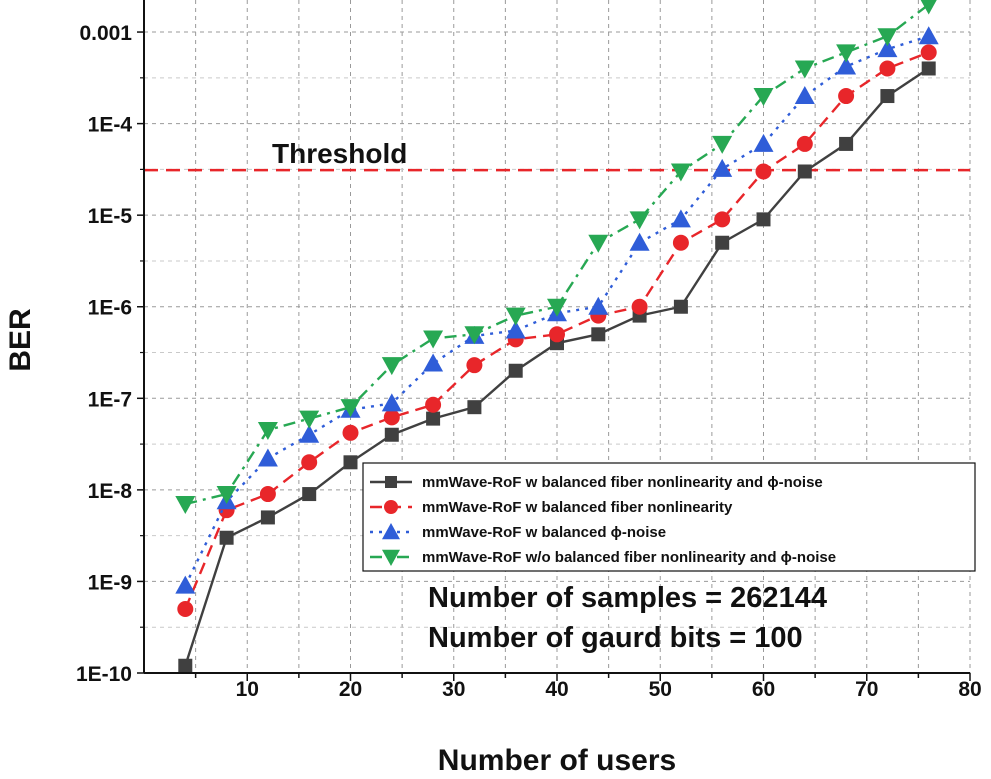 The height and width of the screenshot is (779, 991). What do you see at coordinates (110, 582) in the screenshot?
I see `y-tick-label: 1E-9` at bounding box center [110, 582].